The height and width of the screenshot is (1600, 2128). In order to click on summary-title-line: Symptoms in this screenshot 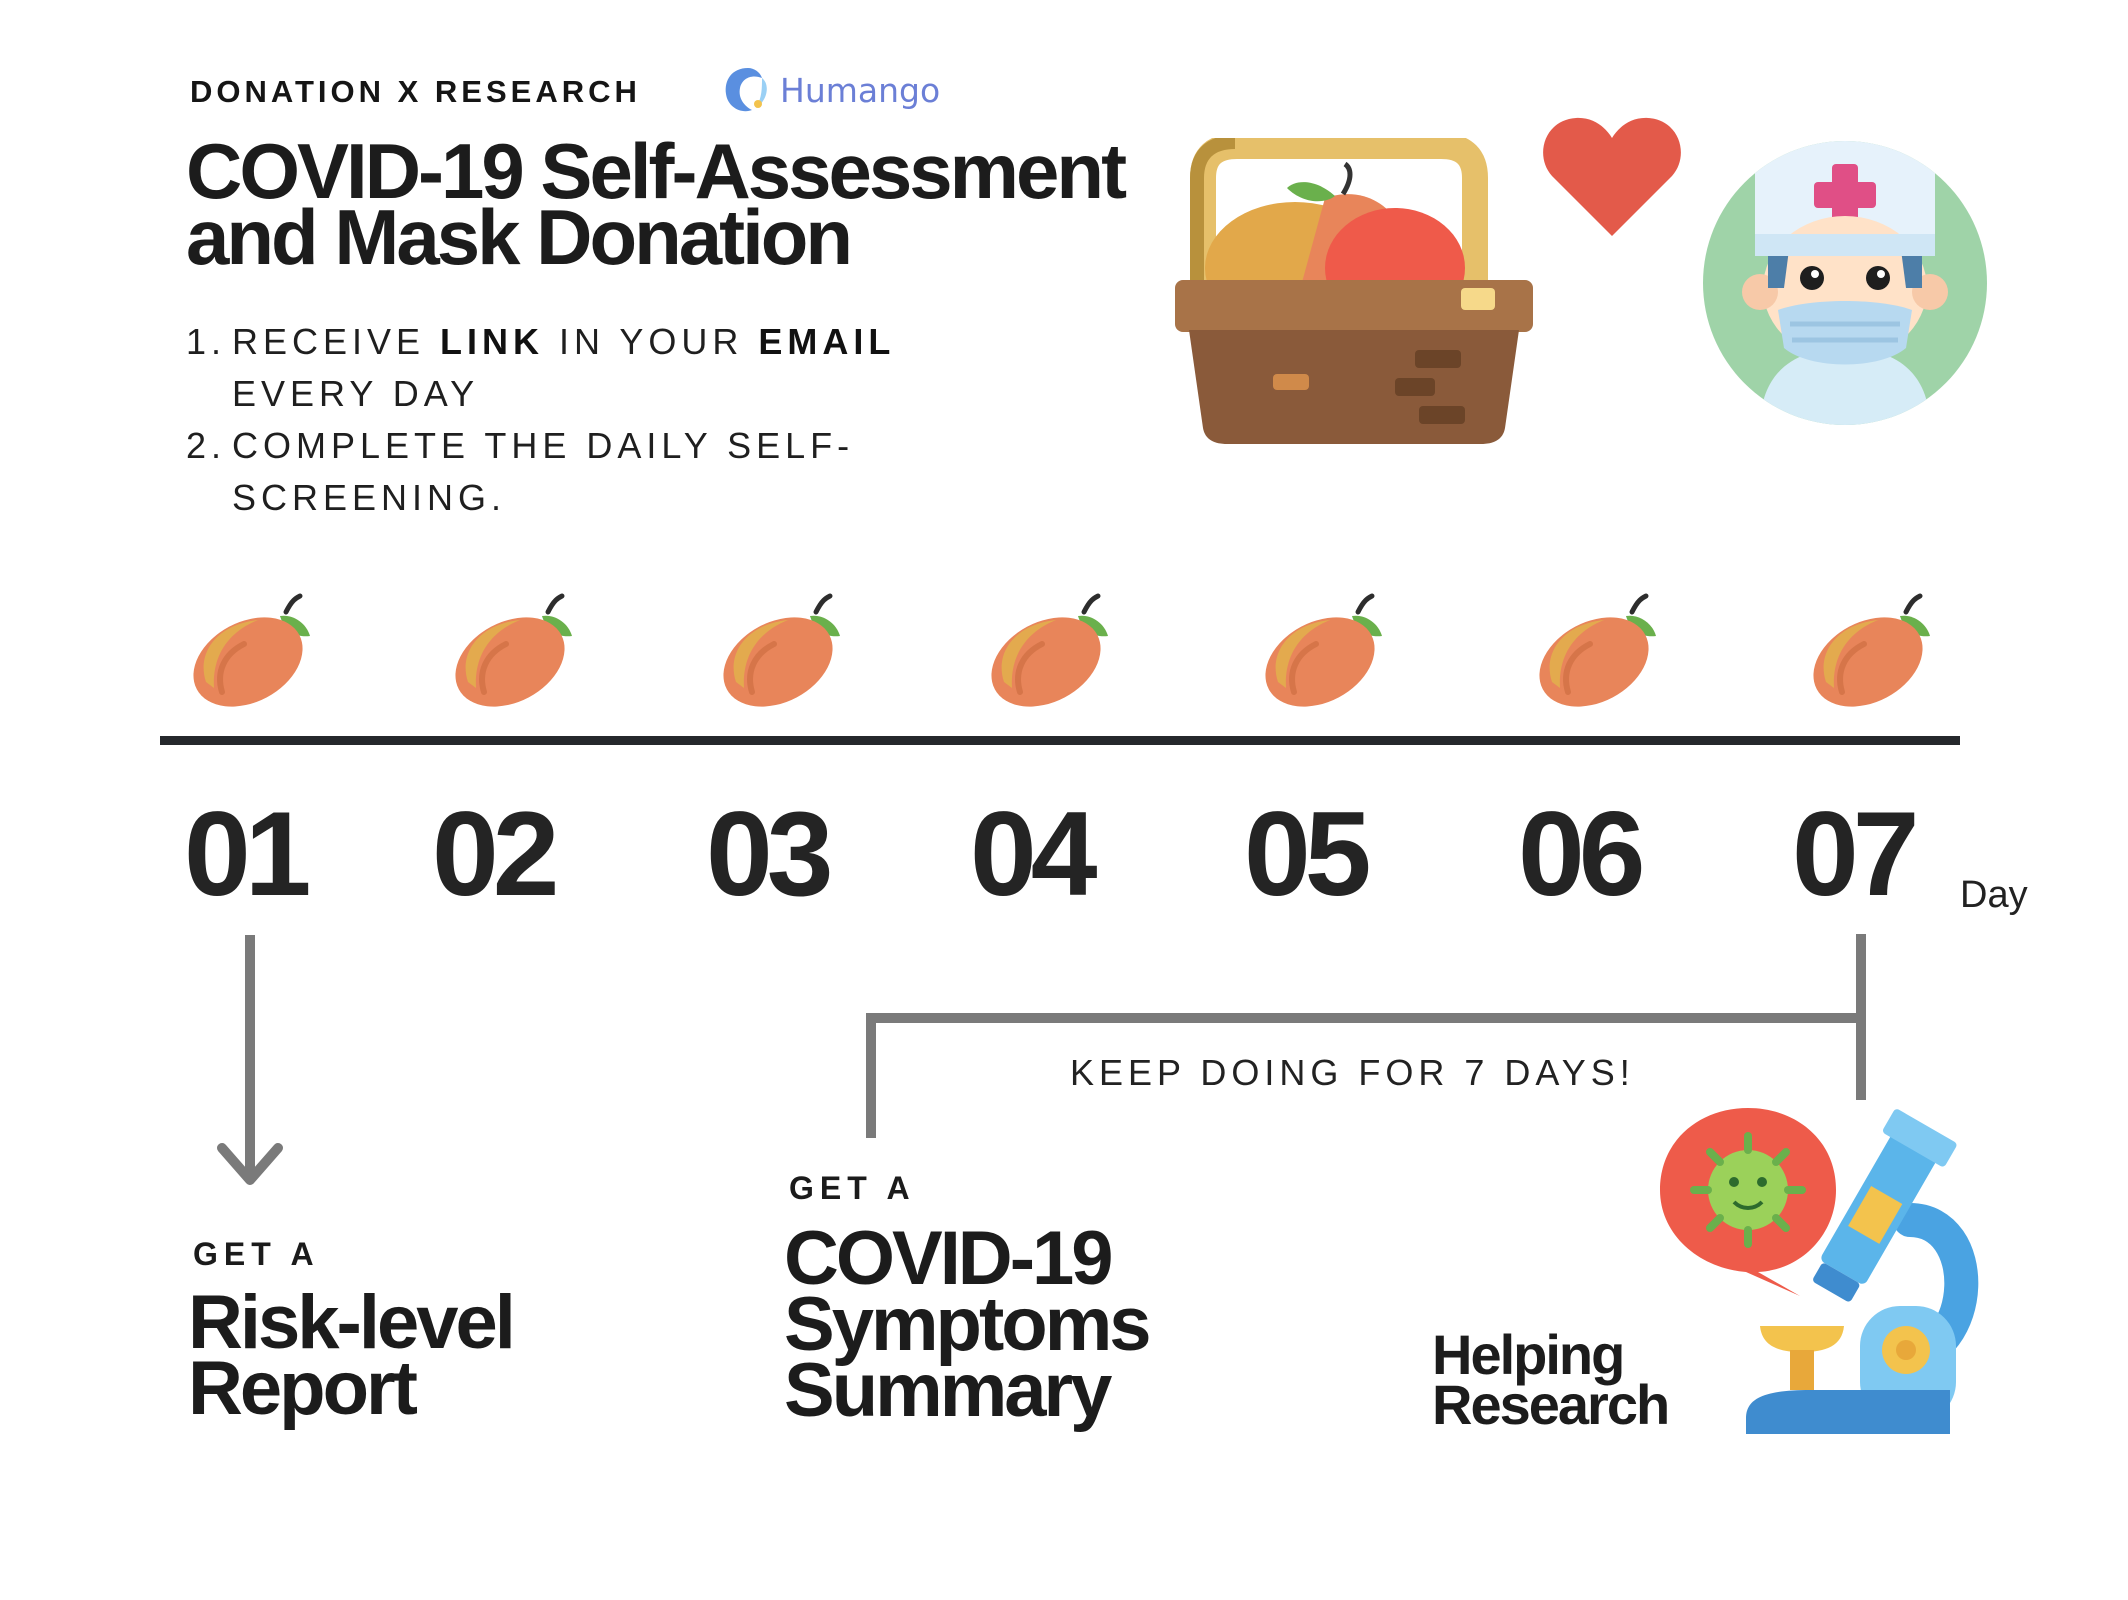, I will do `click(968, 1324)`.